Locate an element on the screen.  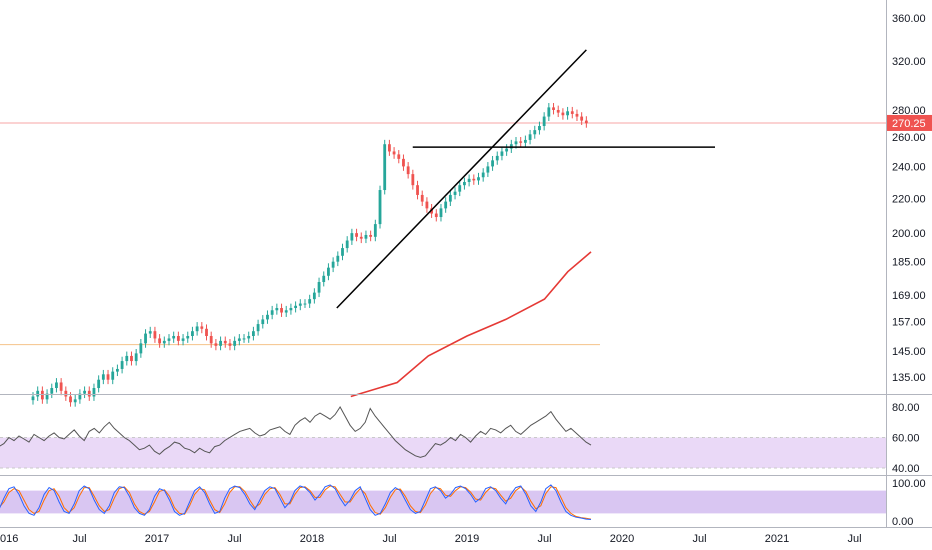
ascending-support-trendline is located at coordinates (461, 179).